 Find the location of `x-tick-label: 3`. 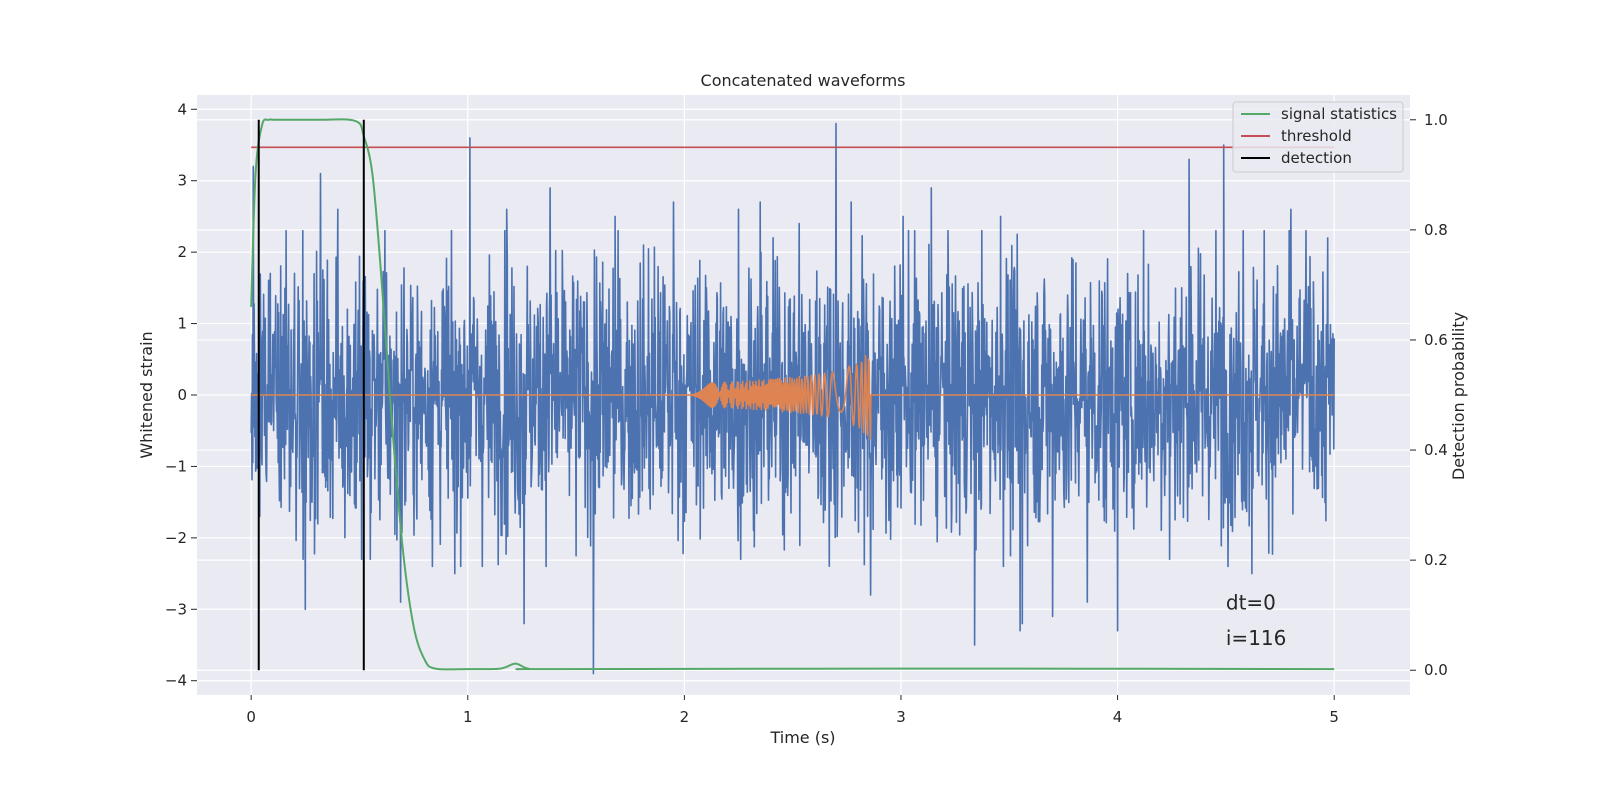

x-tick-label: 3 is located at coordinates (901, 717).